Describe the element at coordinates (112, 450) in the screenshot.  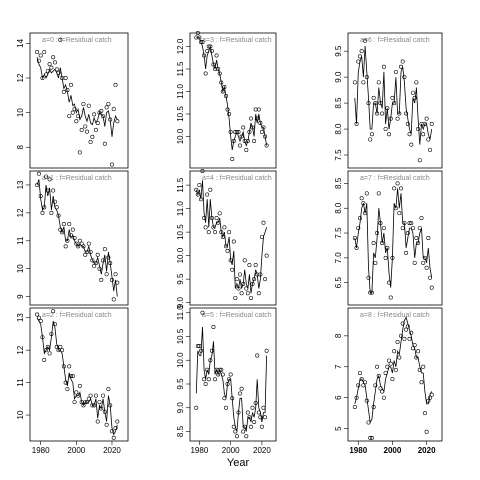
I see `x-tick-label: 2020` at that location.